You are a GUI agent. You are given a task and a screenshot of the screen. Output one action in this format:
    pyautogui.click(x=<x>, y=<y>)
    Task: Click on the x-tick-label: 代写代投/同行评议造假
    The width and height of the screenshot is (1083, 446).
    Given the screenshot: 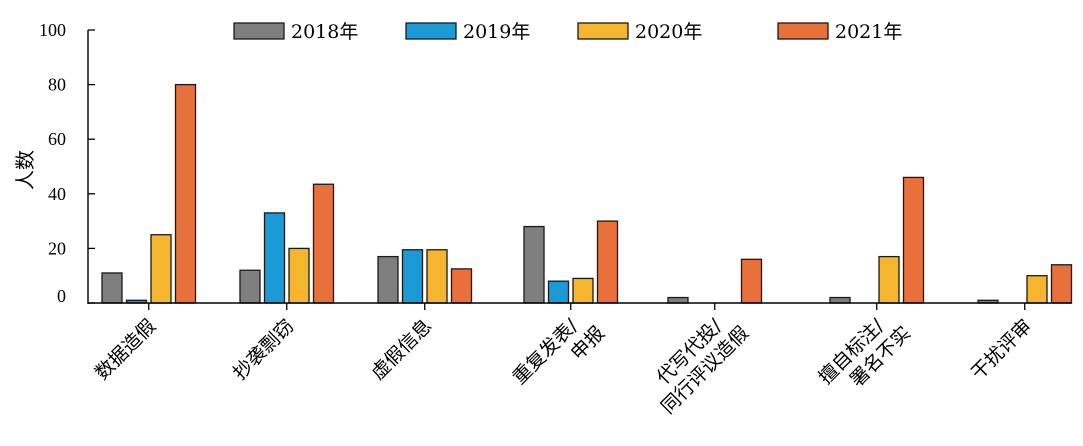 What is the action you would take?
    pyautogui.click(x=696, y=361)
    